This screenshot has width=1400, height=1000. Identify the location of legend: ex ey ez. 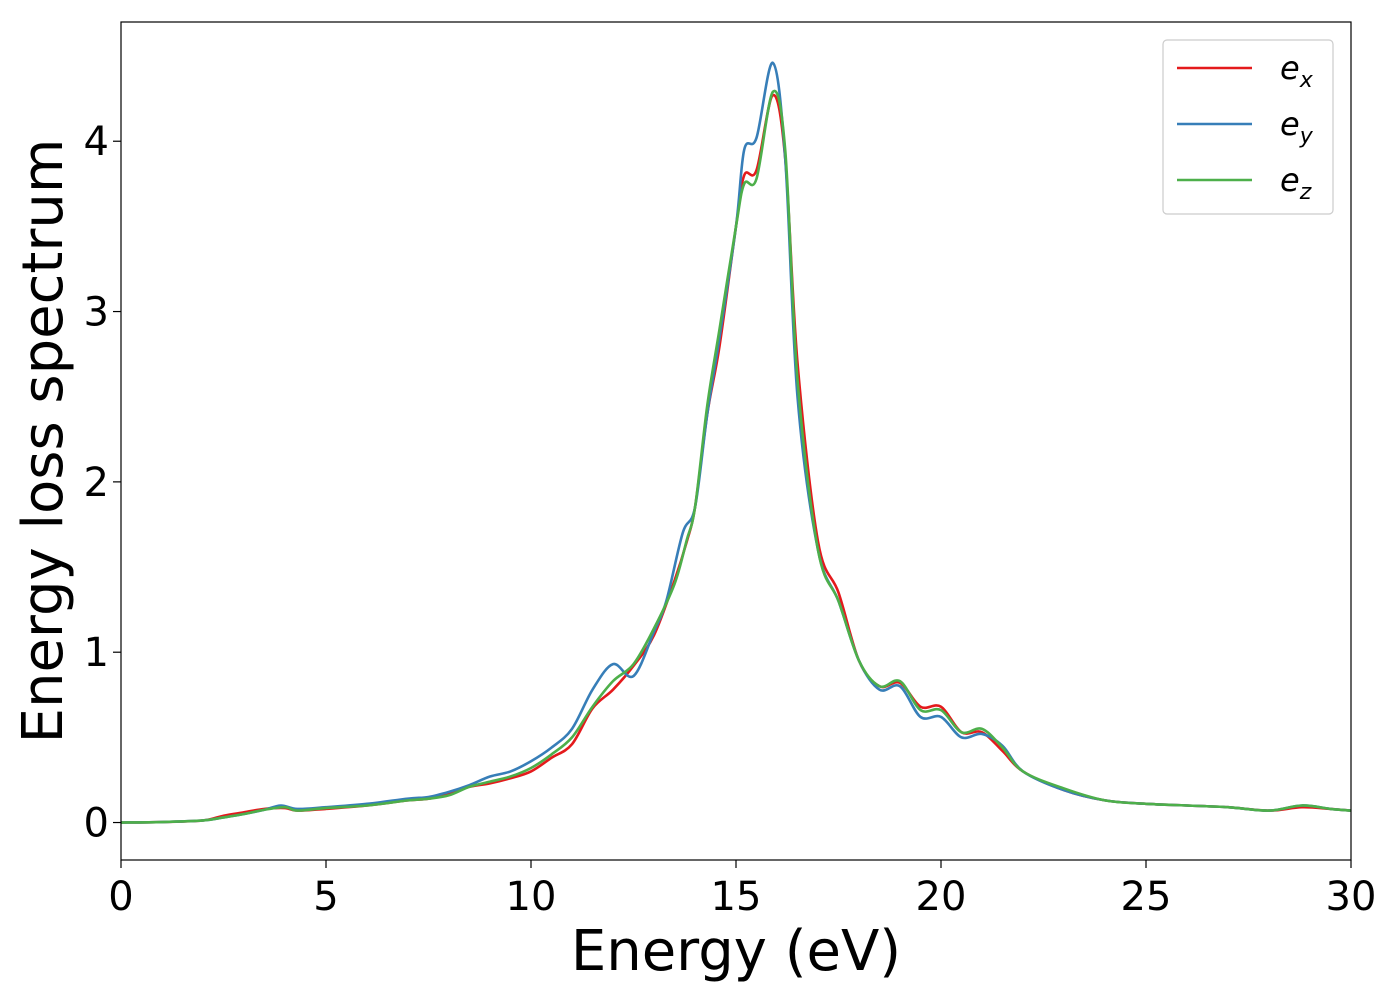
(1248, 127).